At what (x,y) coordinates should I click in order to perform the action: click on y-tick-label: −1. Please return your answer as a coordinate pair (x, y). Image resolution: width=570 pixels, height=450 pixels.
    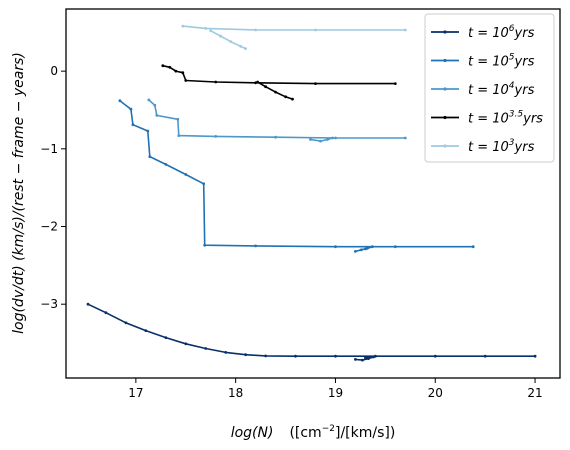
    Looking at the image, I should click on (49, 149).